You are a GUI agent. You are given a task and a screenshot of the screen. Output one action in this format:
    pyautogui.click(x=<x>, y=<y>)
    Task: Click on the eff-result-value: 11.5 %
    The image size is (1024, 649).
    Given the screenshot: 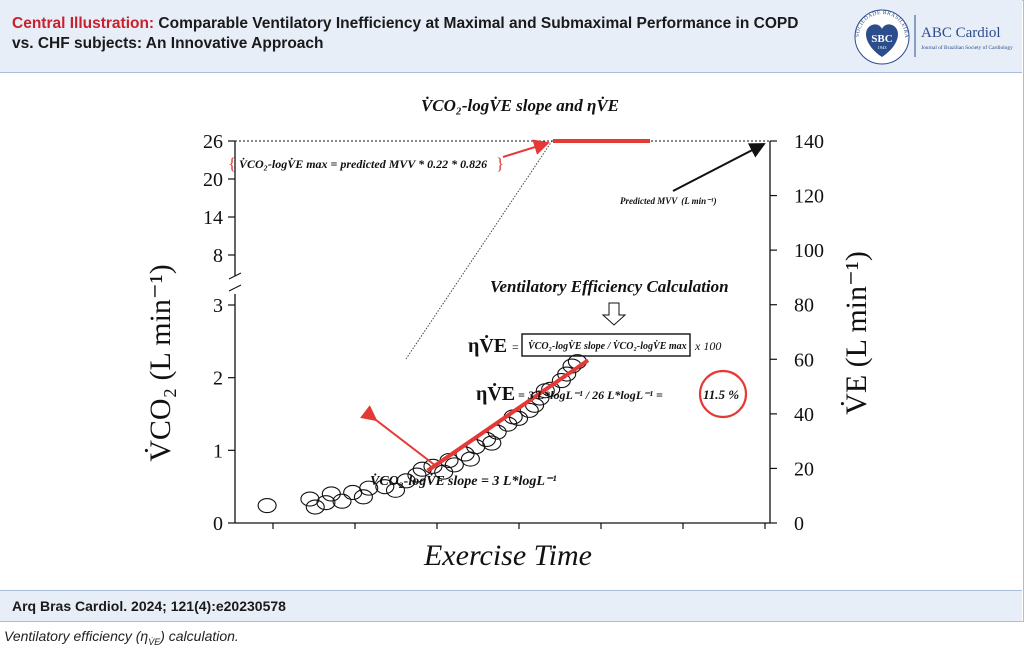 What is the action you would take?
    pyautogui.click(x=721, y=394)
    